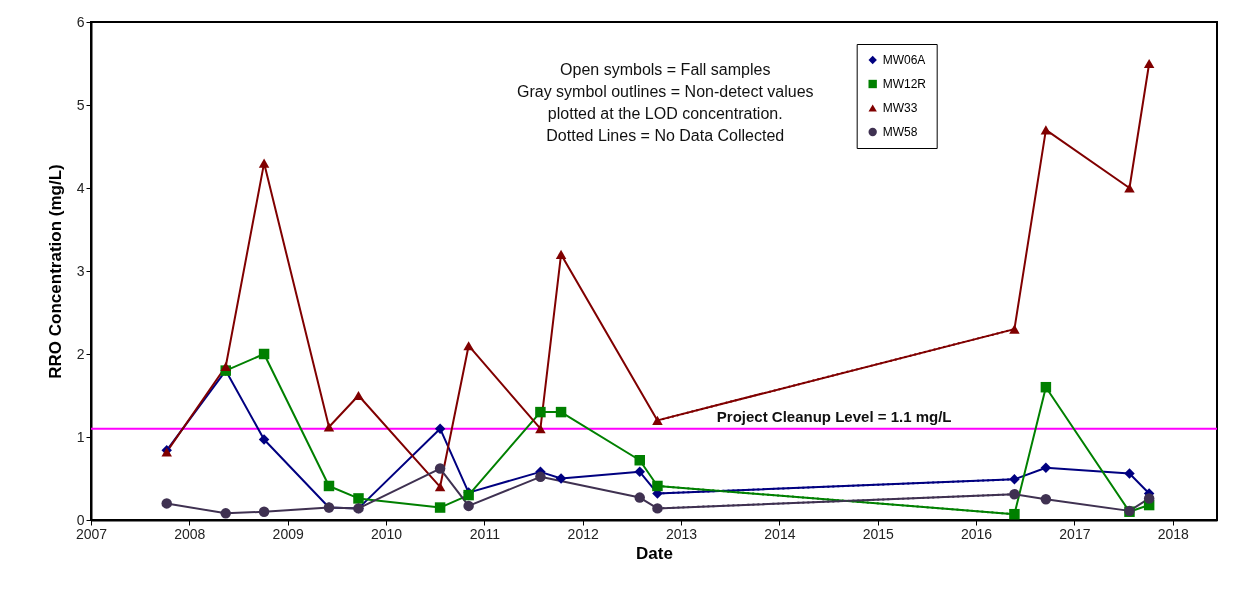 This screenshot has width=1257, height=599. What do you see at coordinates (904, 60) in the screenshot?
I see `legend-label: MW06A` at bounding box center [904, 60].